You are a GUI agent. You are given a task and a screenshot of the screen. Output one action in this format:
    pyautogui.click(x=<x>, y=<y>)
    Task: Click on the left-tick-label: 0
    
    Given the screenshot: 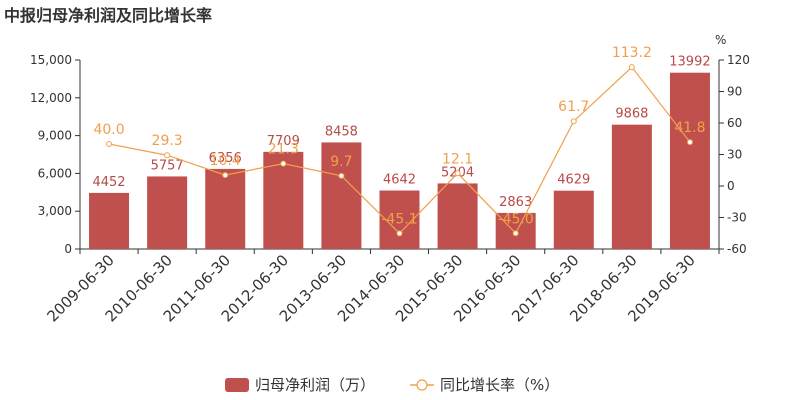 What is the action you would take?
    pyautogui.click(x=68, y=249)
    